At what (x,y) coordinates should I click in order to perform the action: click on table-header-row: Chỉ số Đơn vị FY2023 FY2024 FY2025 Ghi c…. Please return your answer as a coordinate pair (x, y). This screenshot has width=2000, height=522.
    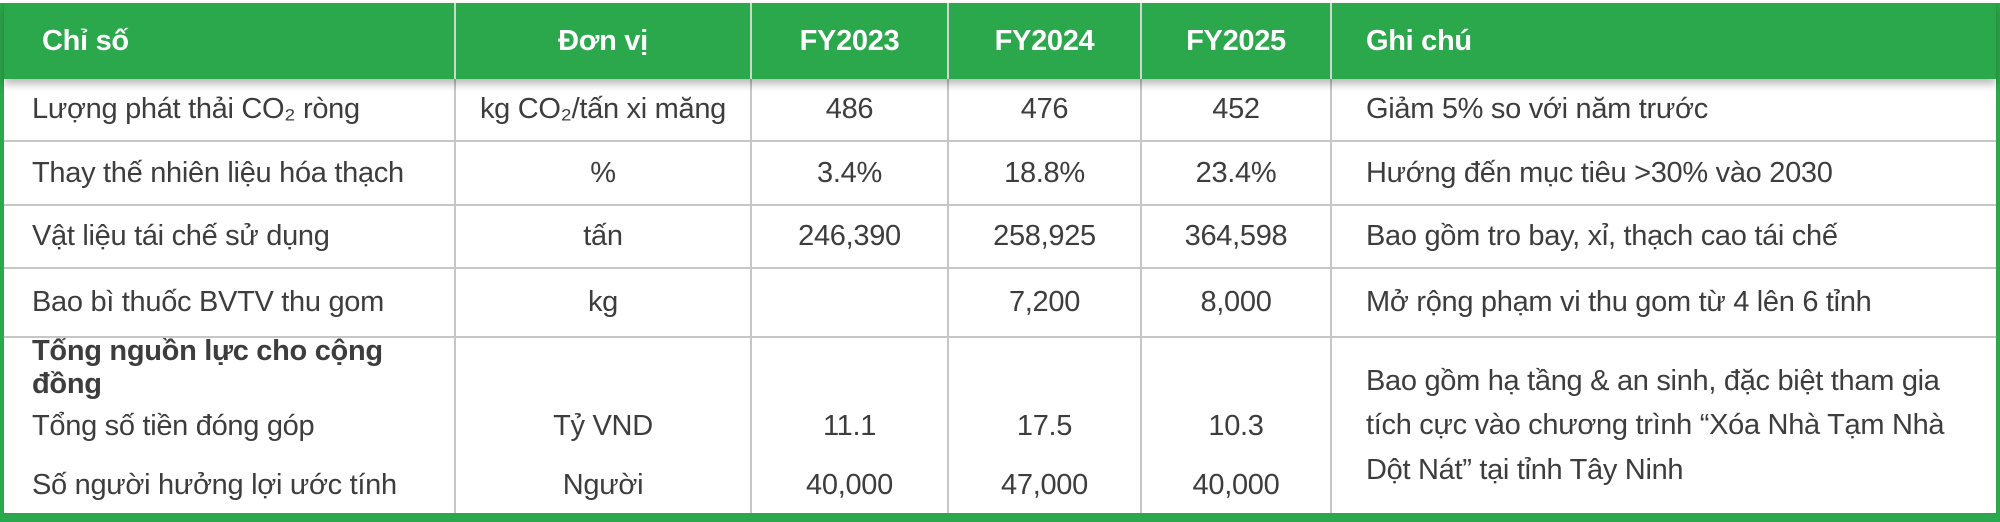
    Looking at the image, I should click on (1000, 41).